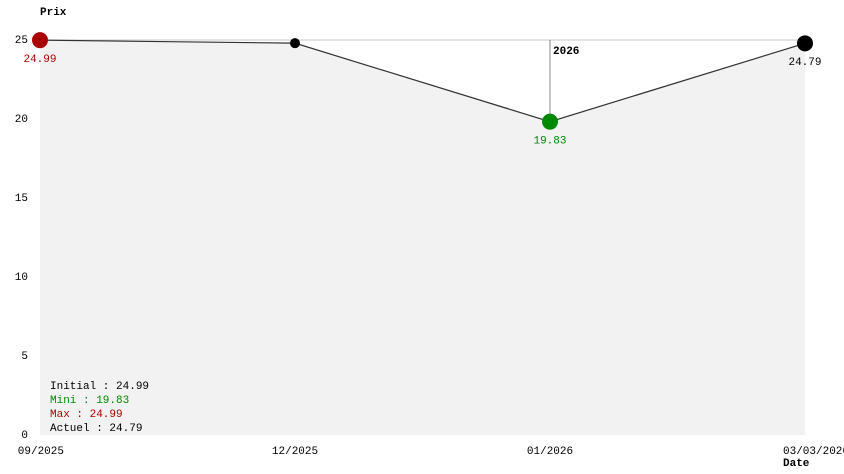  Describe the element at coordinates (41, 452) in the screenshot. I see `x-tick-label: 09/2025` at that location.